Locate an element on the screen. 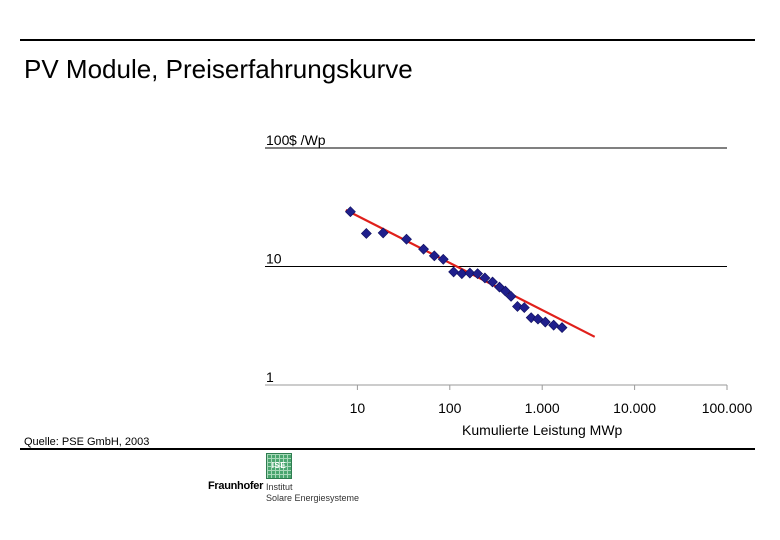  institute-name: Institut Solare Energiesysteme is located at coordinates (312, 493).